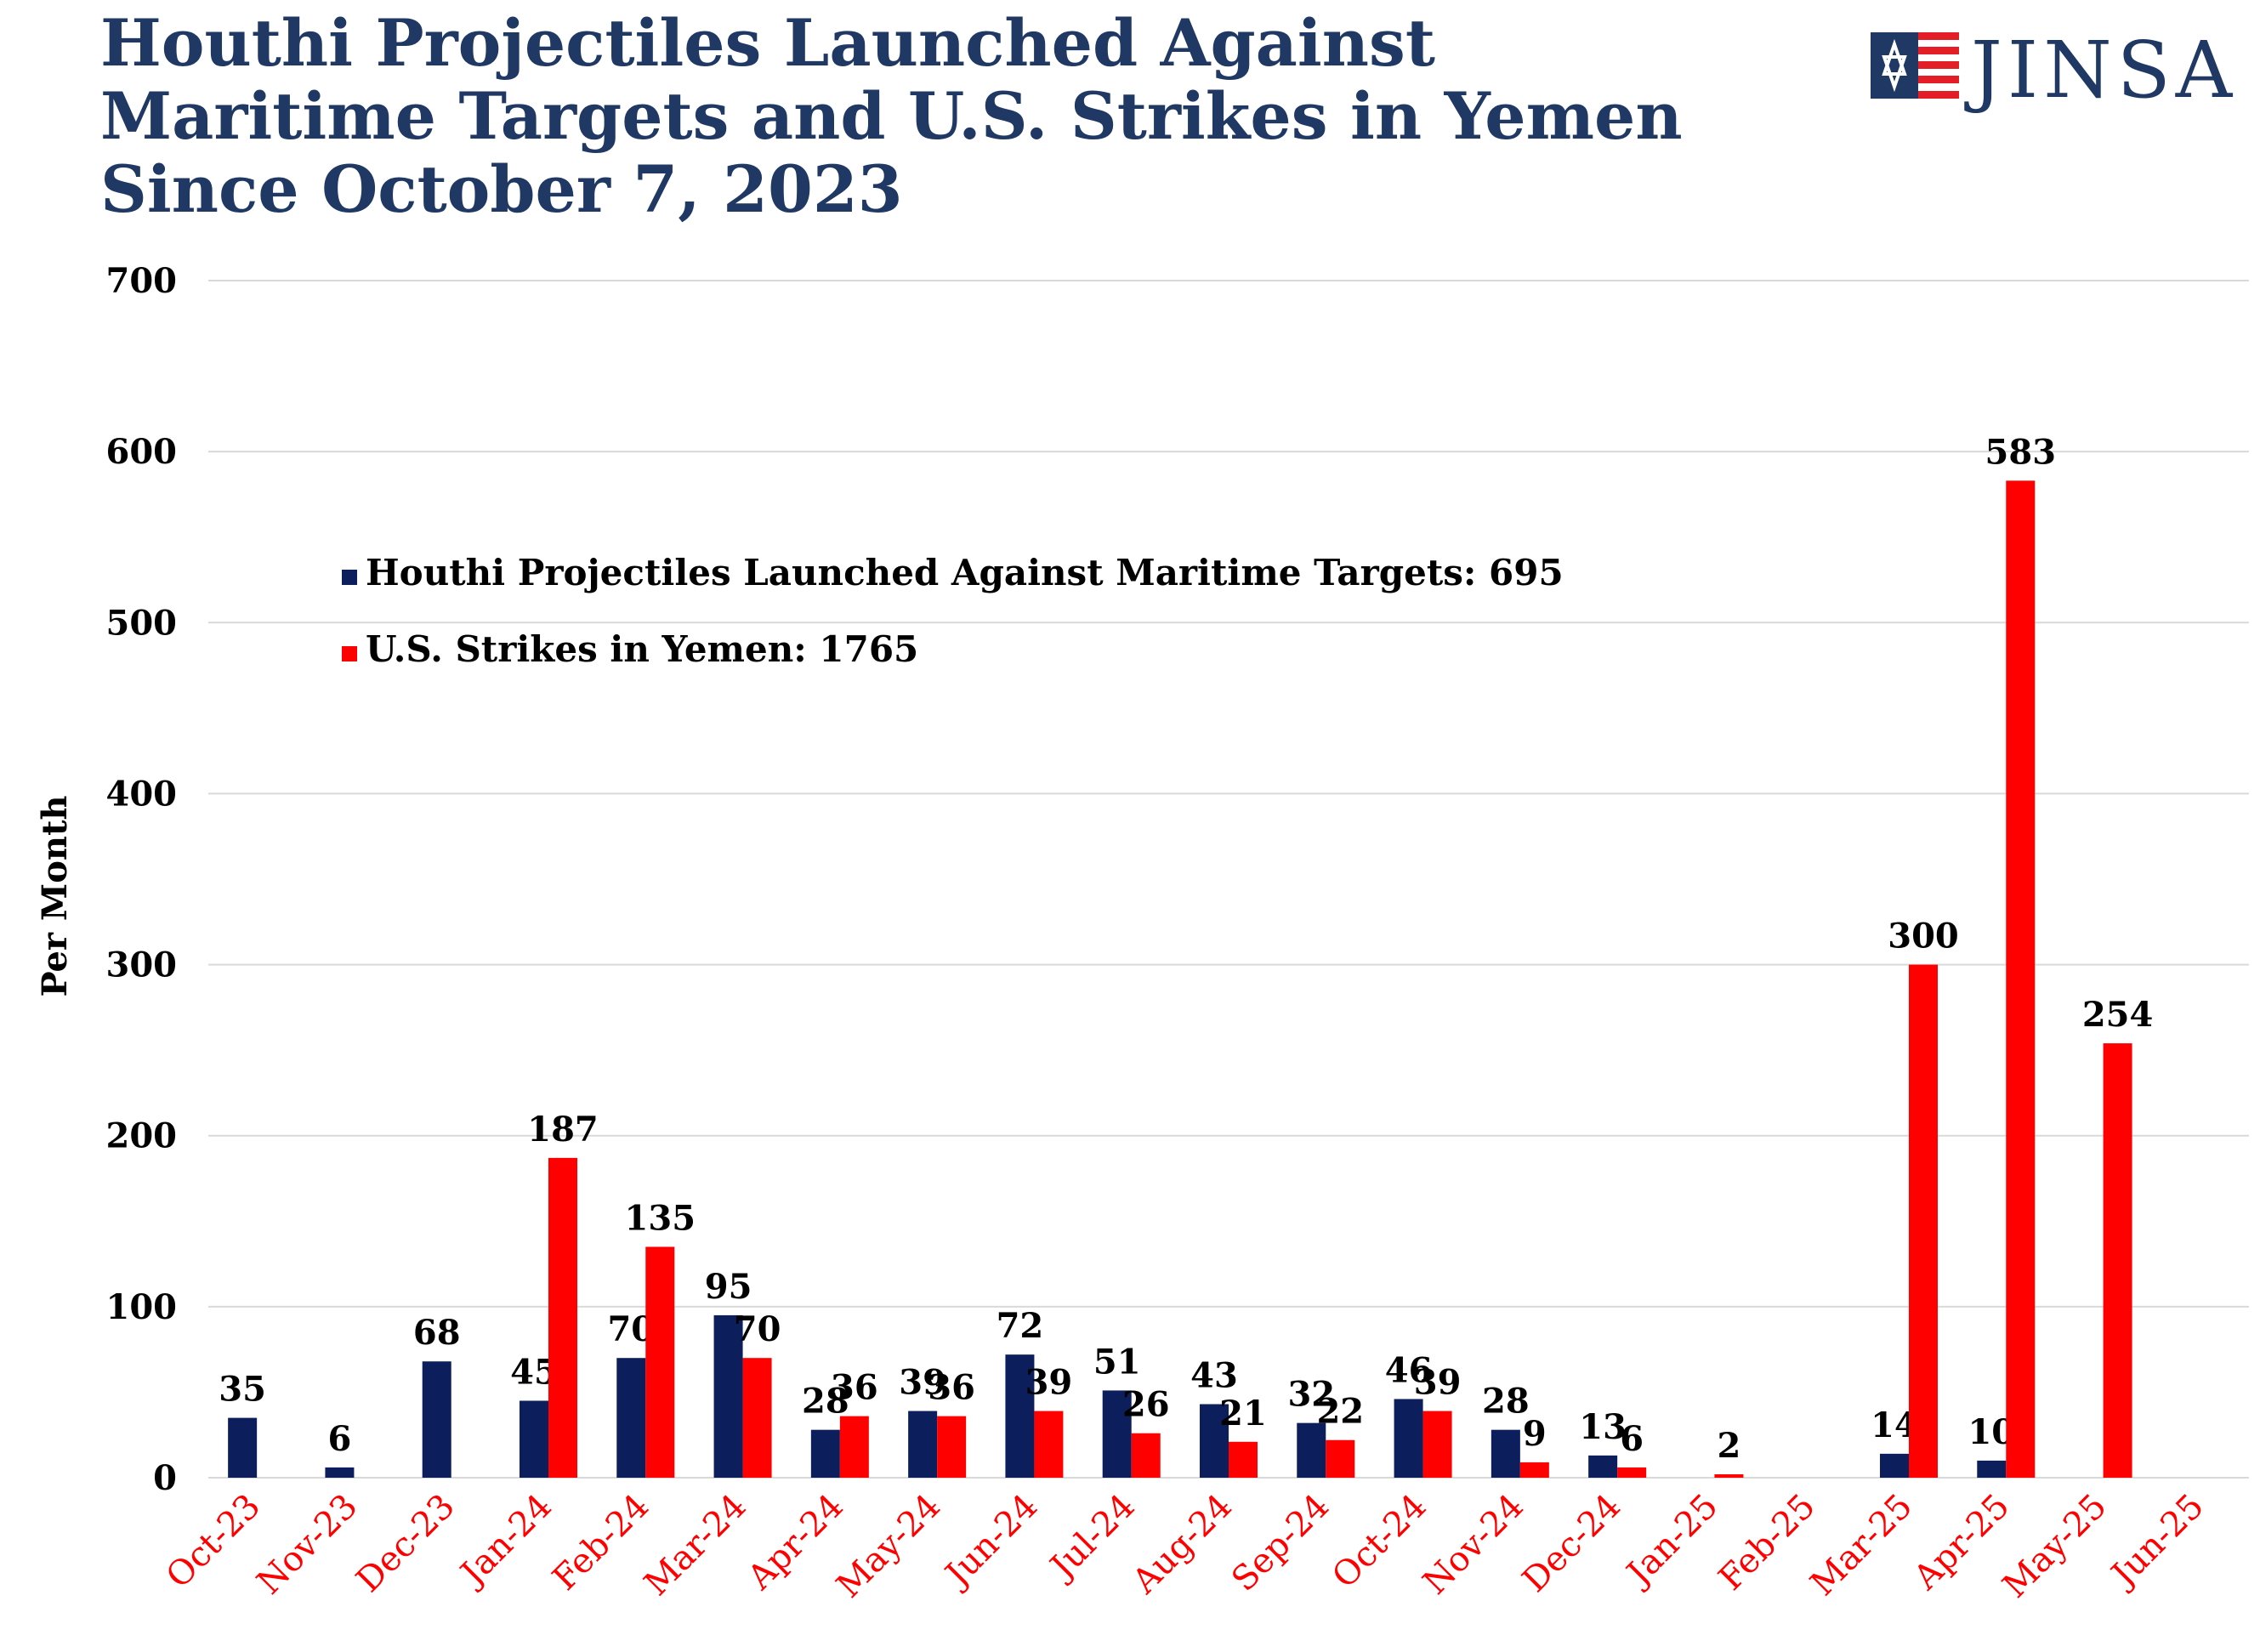 The height and width of the screenshot is (1652, 2260). What do you see at coordinates (2157, 1542) in the screenshot?
I see `x-tick-label: Jun-25` at bounding box center [2157, 1542].